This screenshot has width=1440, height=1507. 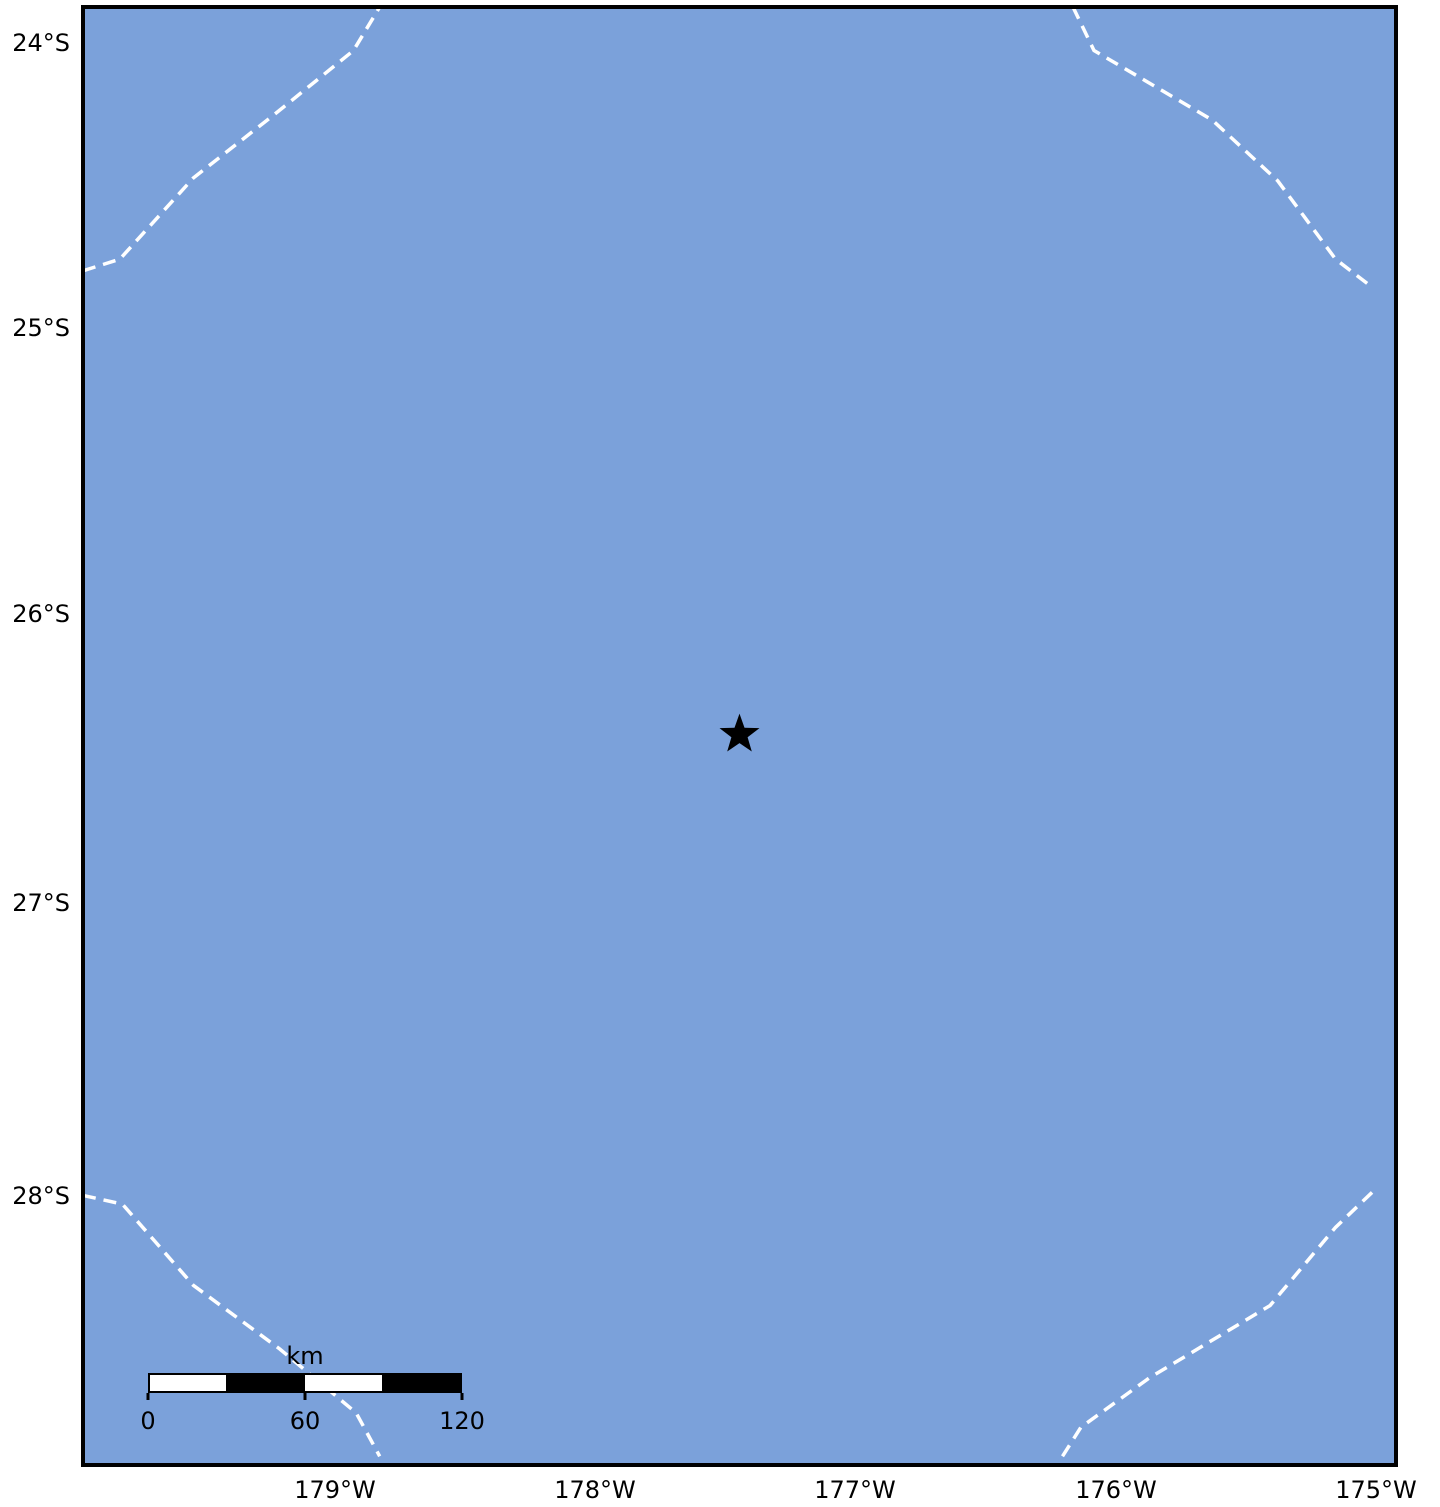 I want to click on scale-label-0: 0, so click(x=147, y=1421).